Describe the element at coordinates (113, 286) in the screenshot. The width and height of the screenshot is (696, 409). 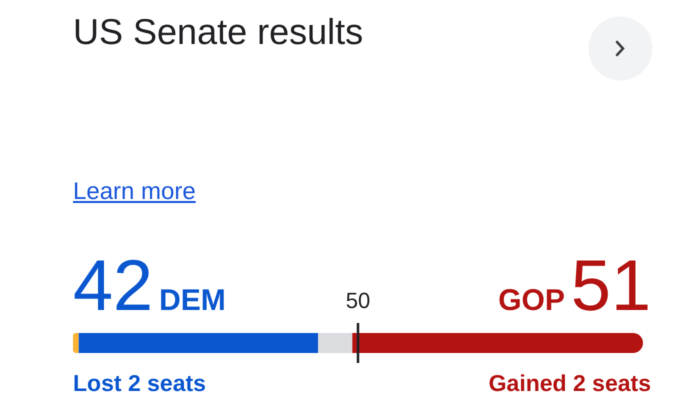
I see `data-label: 42` at that location.